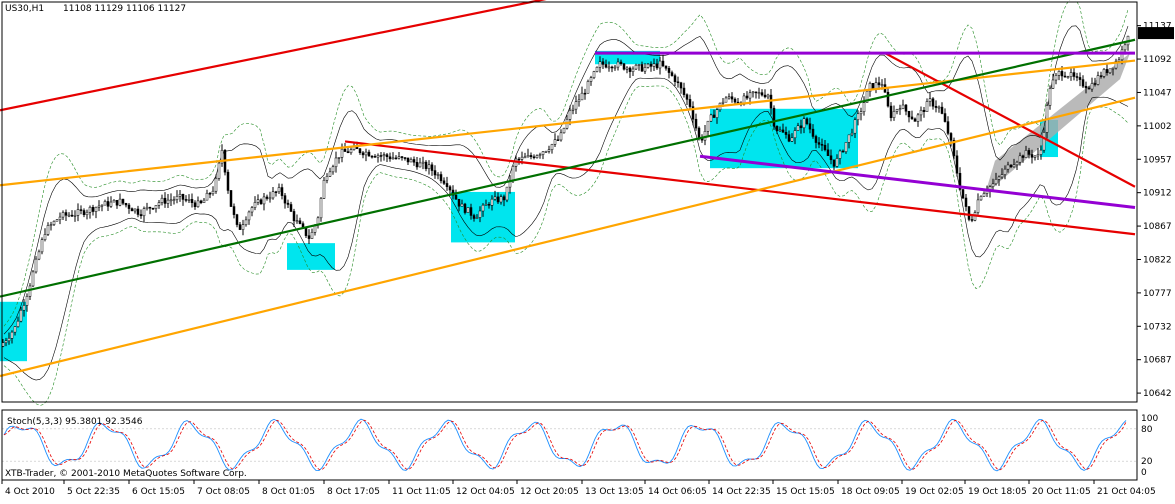  What do you see at coordinates (1157, 160) in the screenshot?
I see `price-tick-label: 10957` at bounding box center [1157, 160].